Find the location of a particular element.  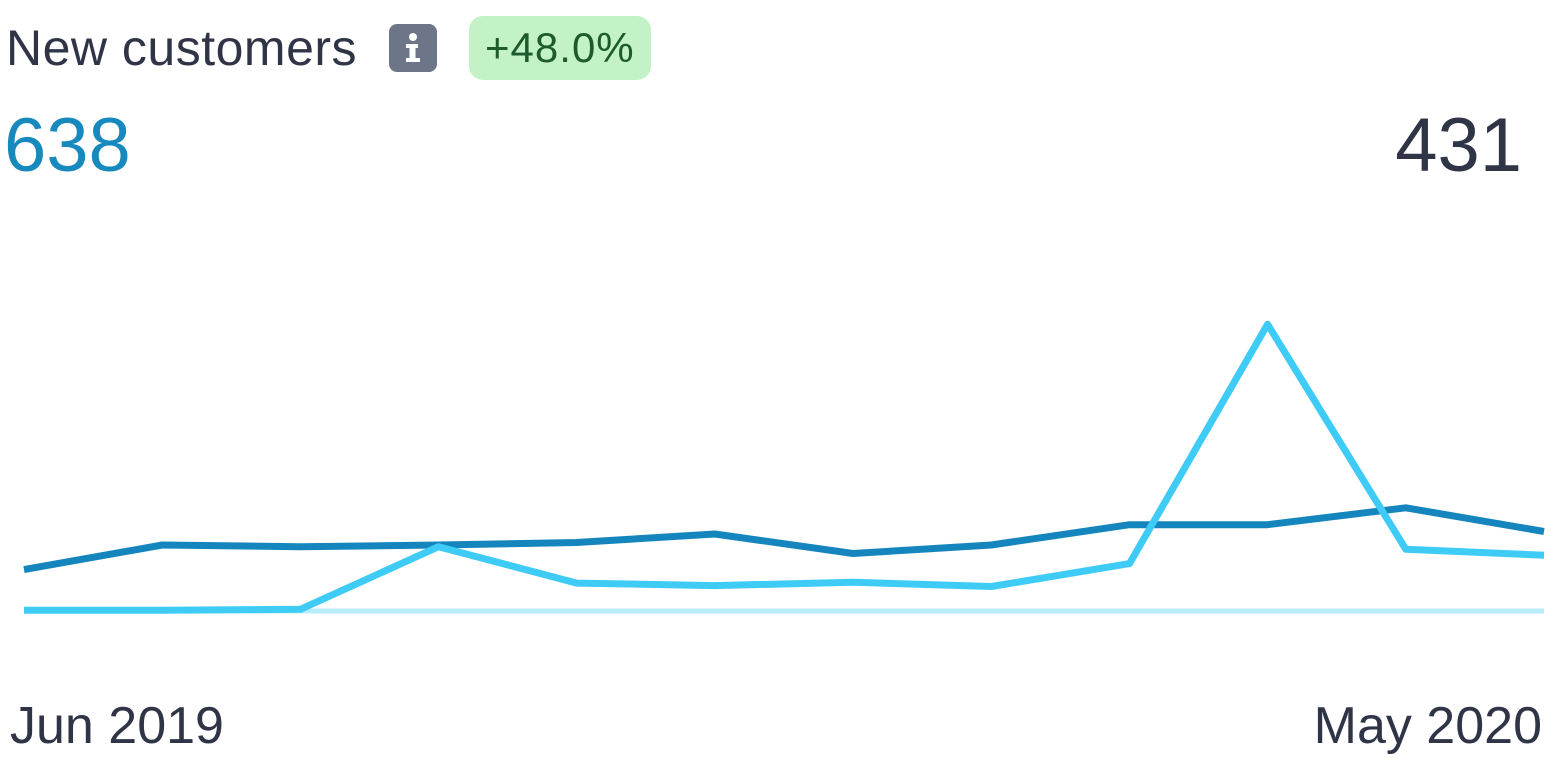

current-period-value: 638 is located at coordinates (67, 145).